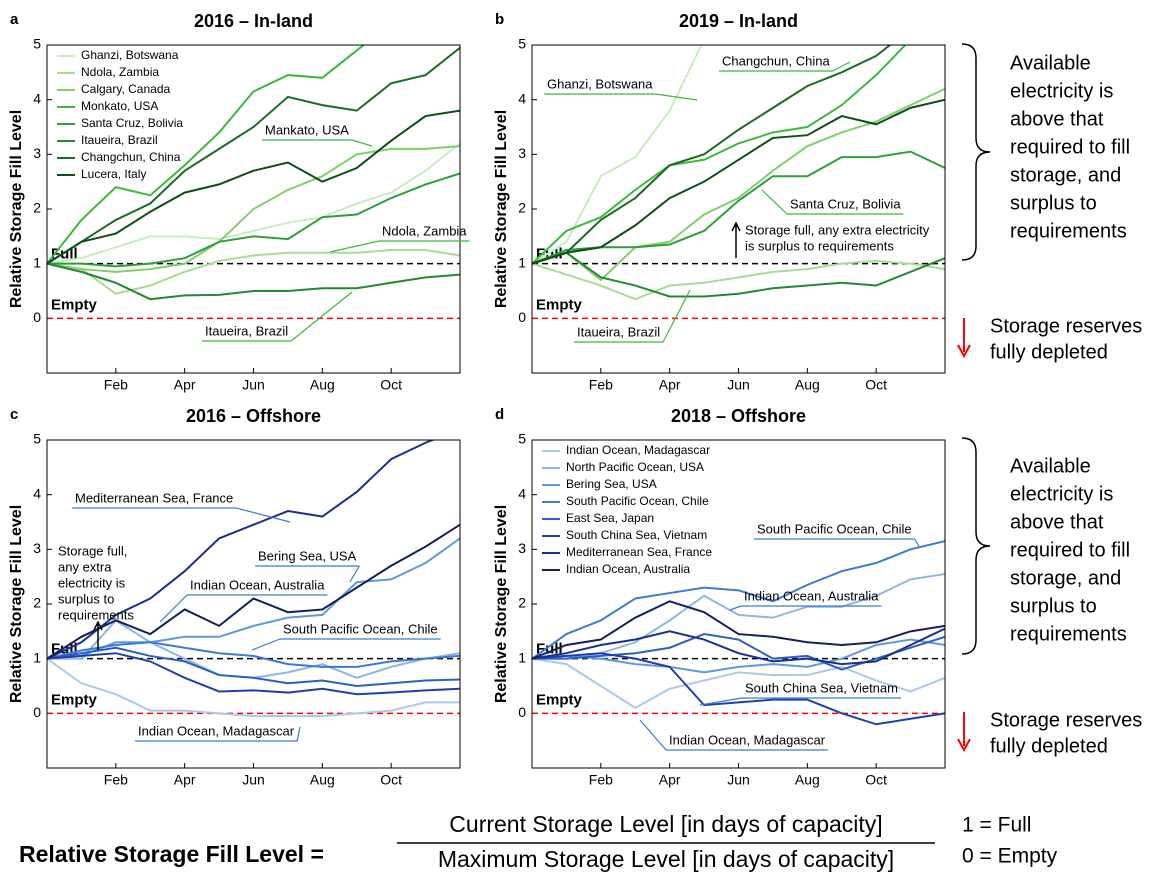  Describe the element at coordinates (610, 518) in the screenshot. I see `legend-label: East Sea, Japan` at that location.